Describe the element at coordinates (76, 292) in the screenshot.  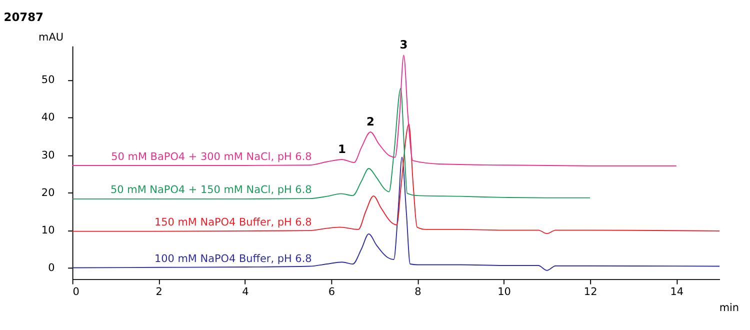
I see `x-tick-label: 0` at that location.